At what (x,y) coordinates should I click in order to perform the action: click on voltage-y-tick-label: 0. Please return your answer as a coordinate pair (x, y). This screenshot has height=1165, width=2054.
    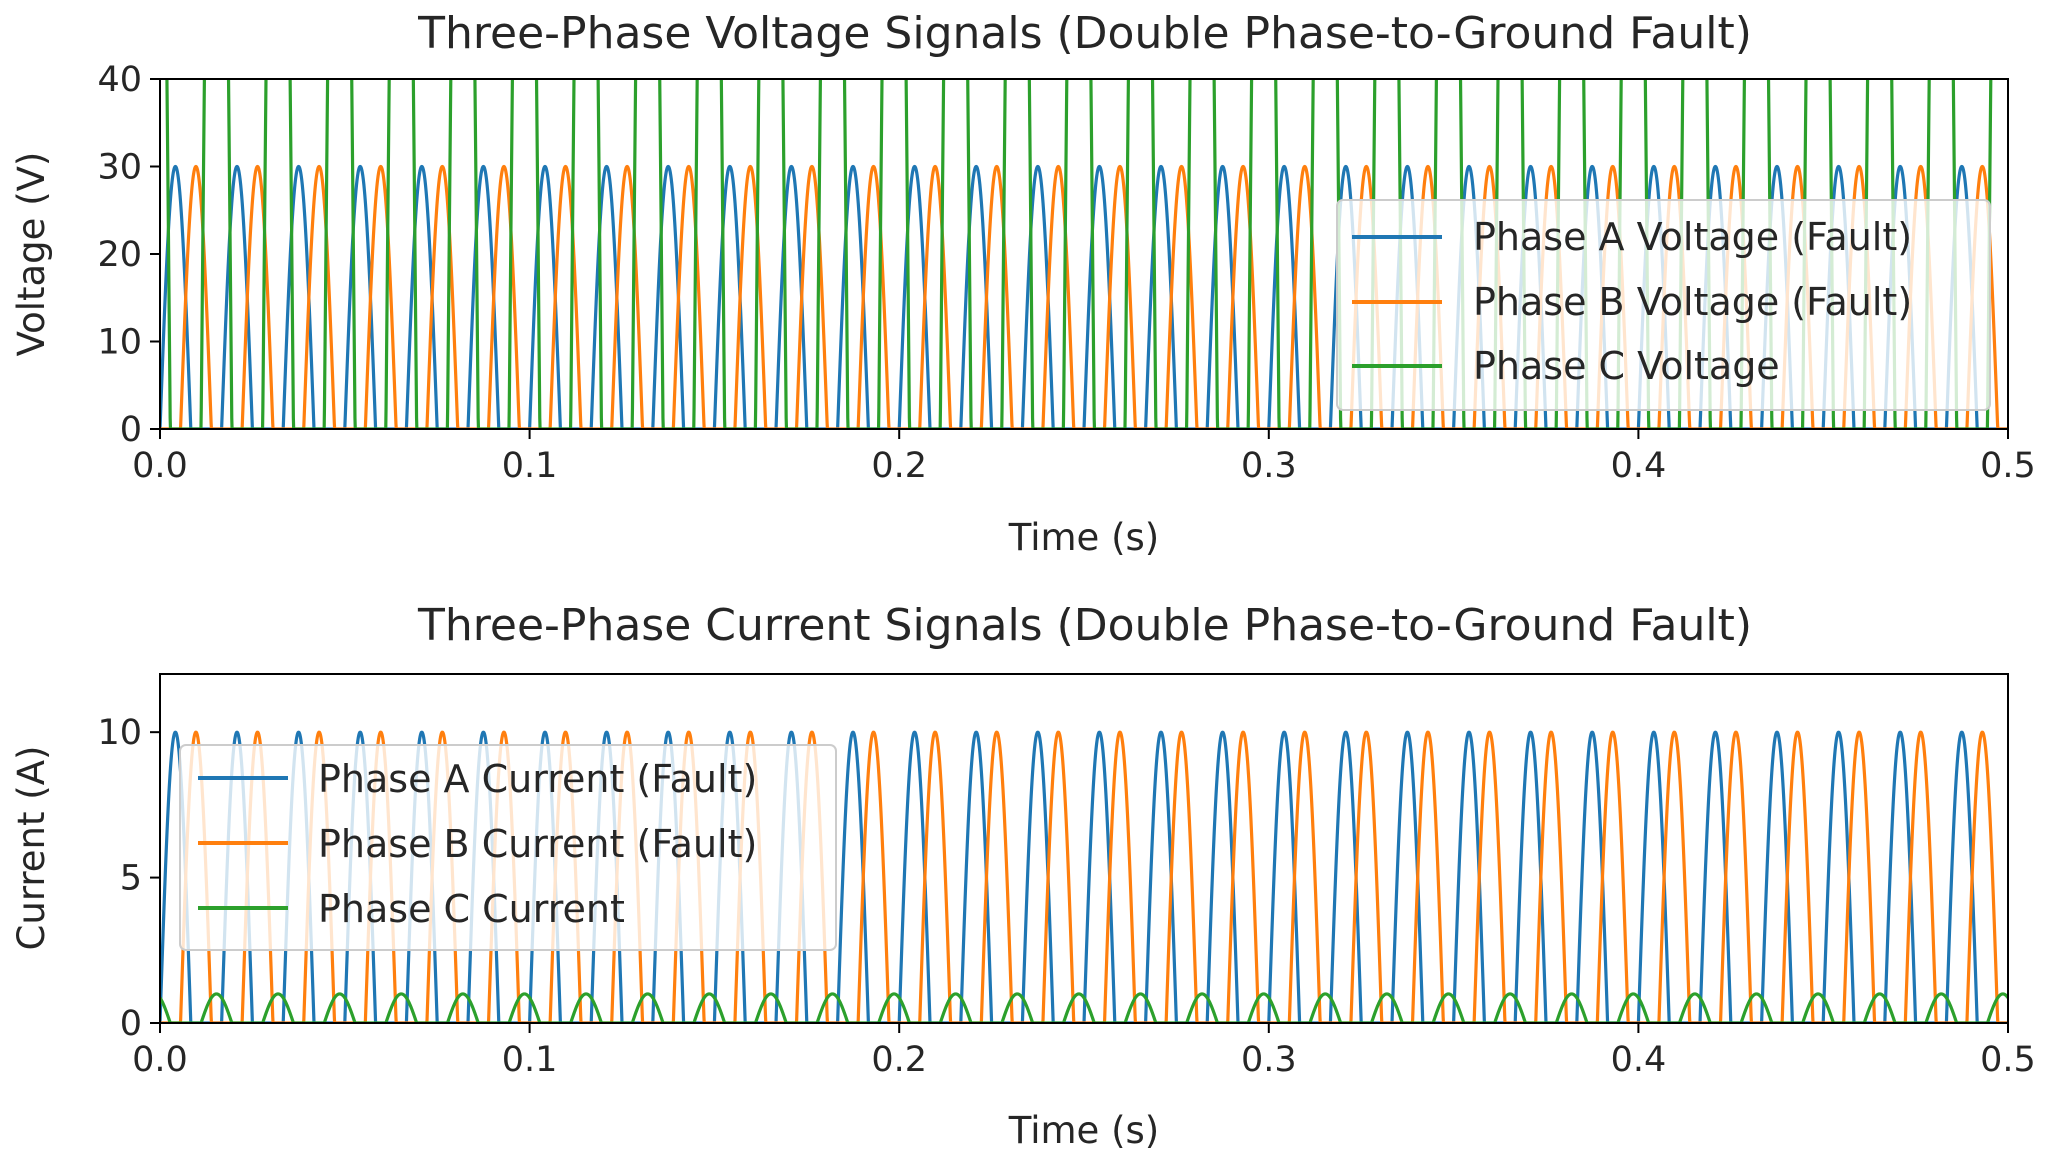
    Looking at the image, I should click on (131, 430).